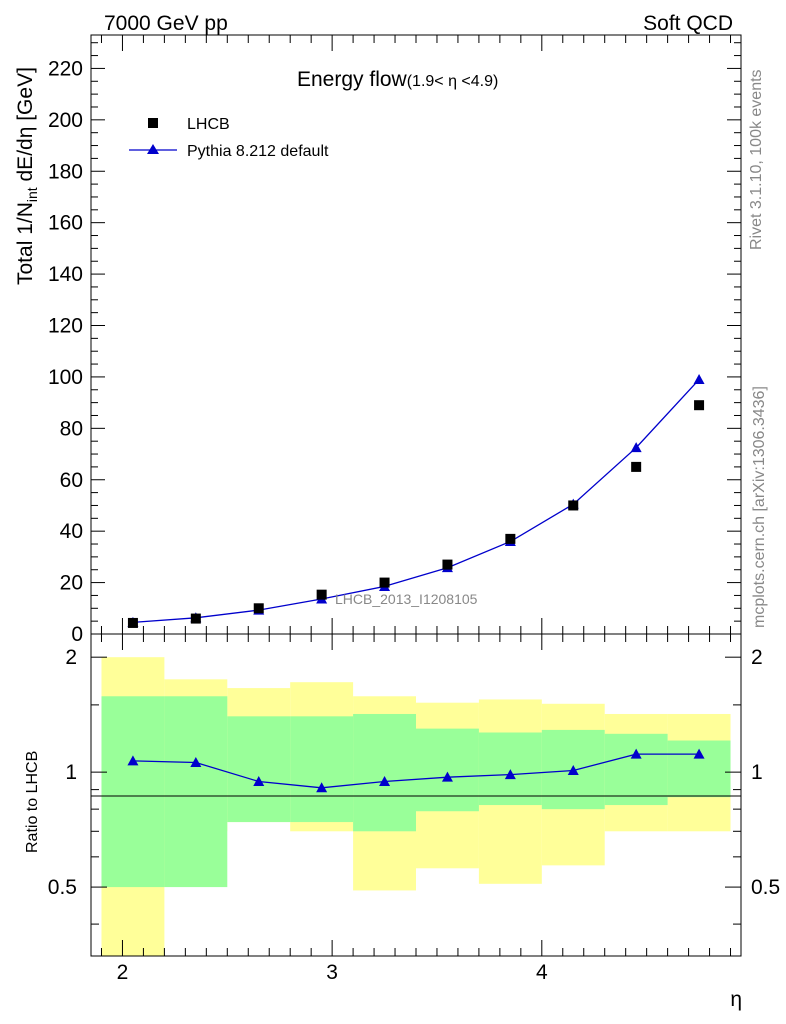 Image resolution: width=786 pixels, height=1024 pixels. I want to click on ratio-y-tick-label: 2, so click(71, 657).